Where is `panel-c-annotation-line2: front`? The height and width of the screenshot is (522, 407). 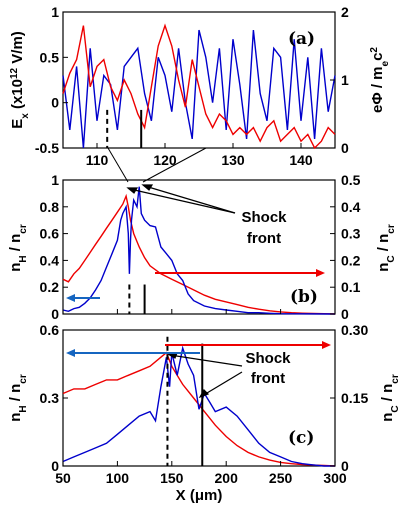 panel-c-annotation-line2: front is located at coordinates (268, 378).